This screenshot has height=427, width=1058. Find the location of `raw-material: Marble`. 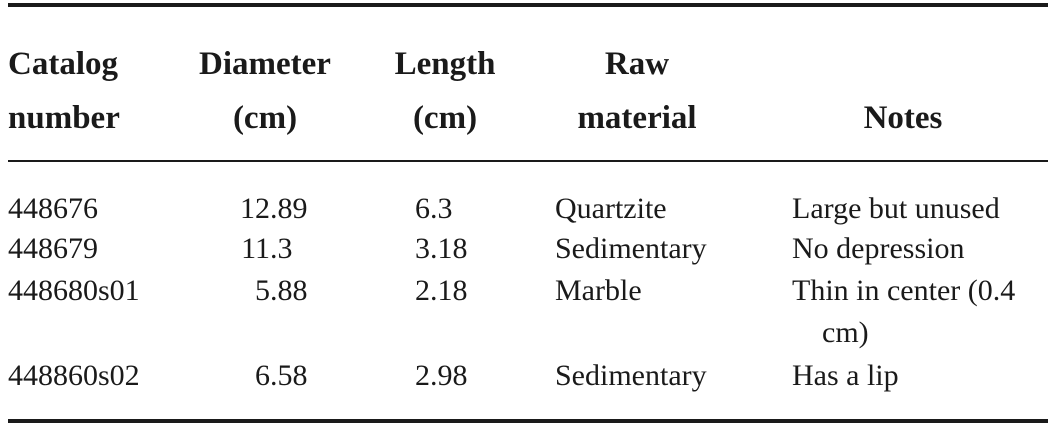

raw-material: Marble is located at coordinates (598, 290).